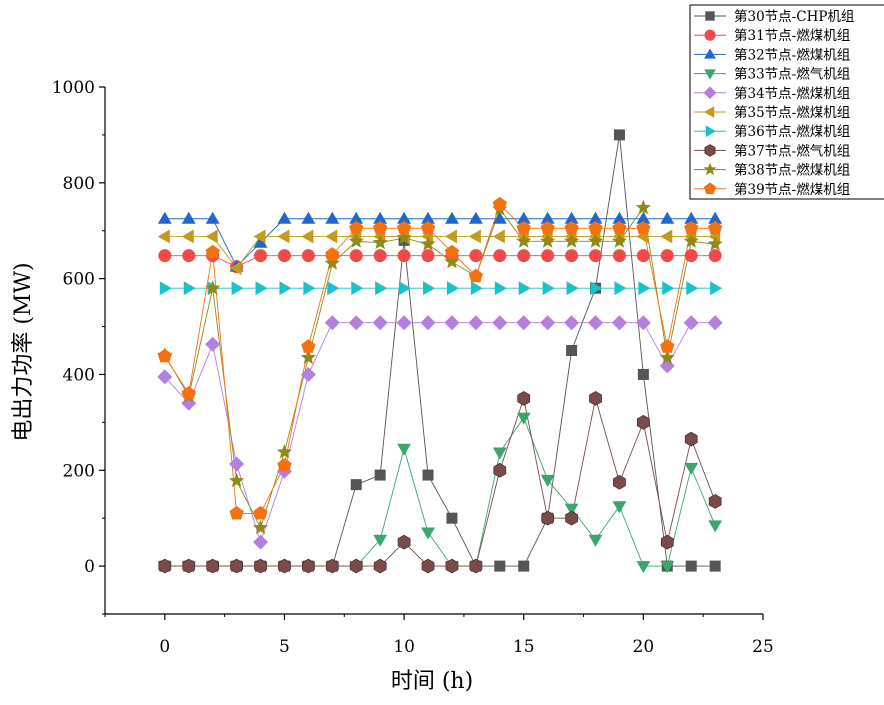  What do you see at coordinates (79, 471) in the screenshot?
I see `y-tick-label: 200` at bounding box center [79, 471].